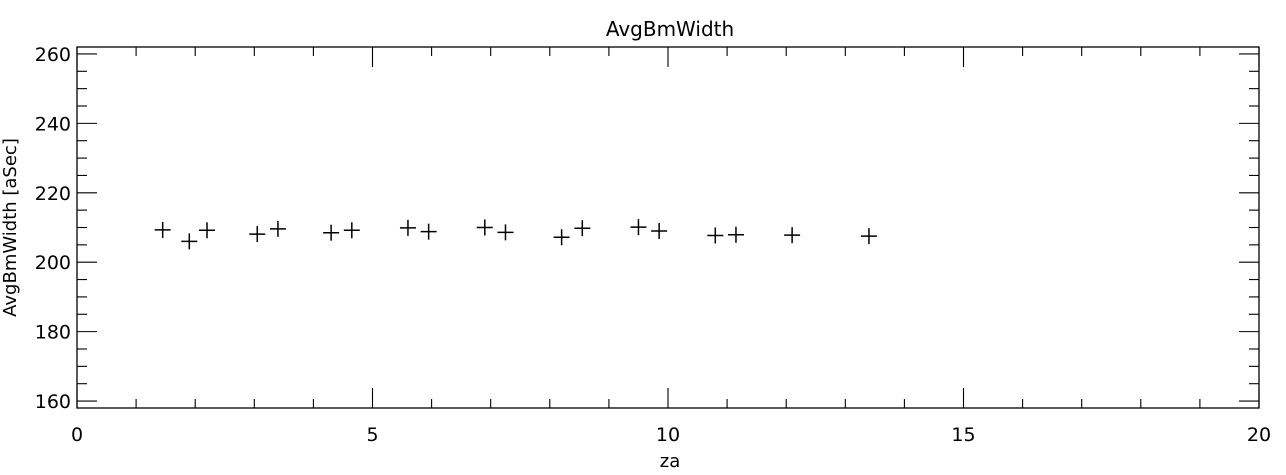 This screenshot has width=1286, height=475. I want to click on y-tick-label: 160, so click(53, 402).